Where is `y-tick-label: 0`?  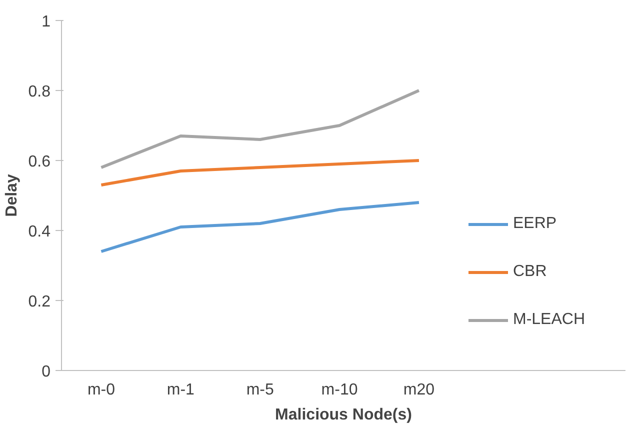 y-tick-label: 0 is located at coordinates (46, 372).